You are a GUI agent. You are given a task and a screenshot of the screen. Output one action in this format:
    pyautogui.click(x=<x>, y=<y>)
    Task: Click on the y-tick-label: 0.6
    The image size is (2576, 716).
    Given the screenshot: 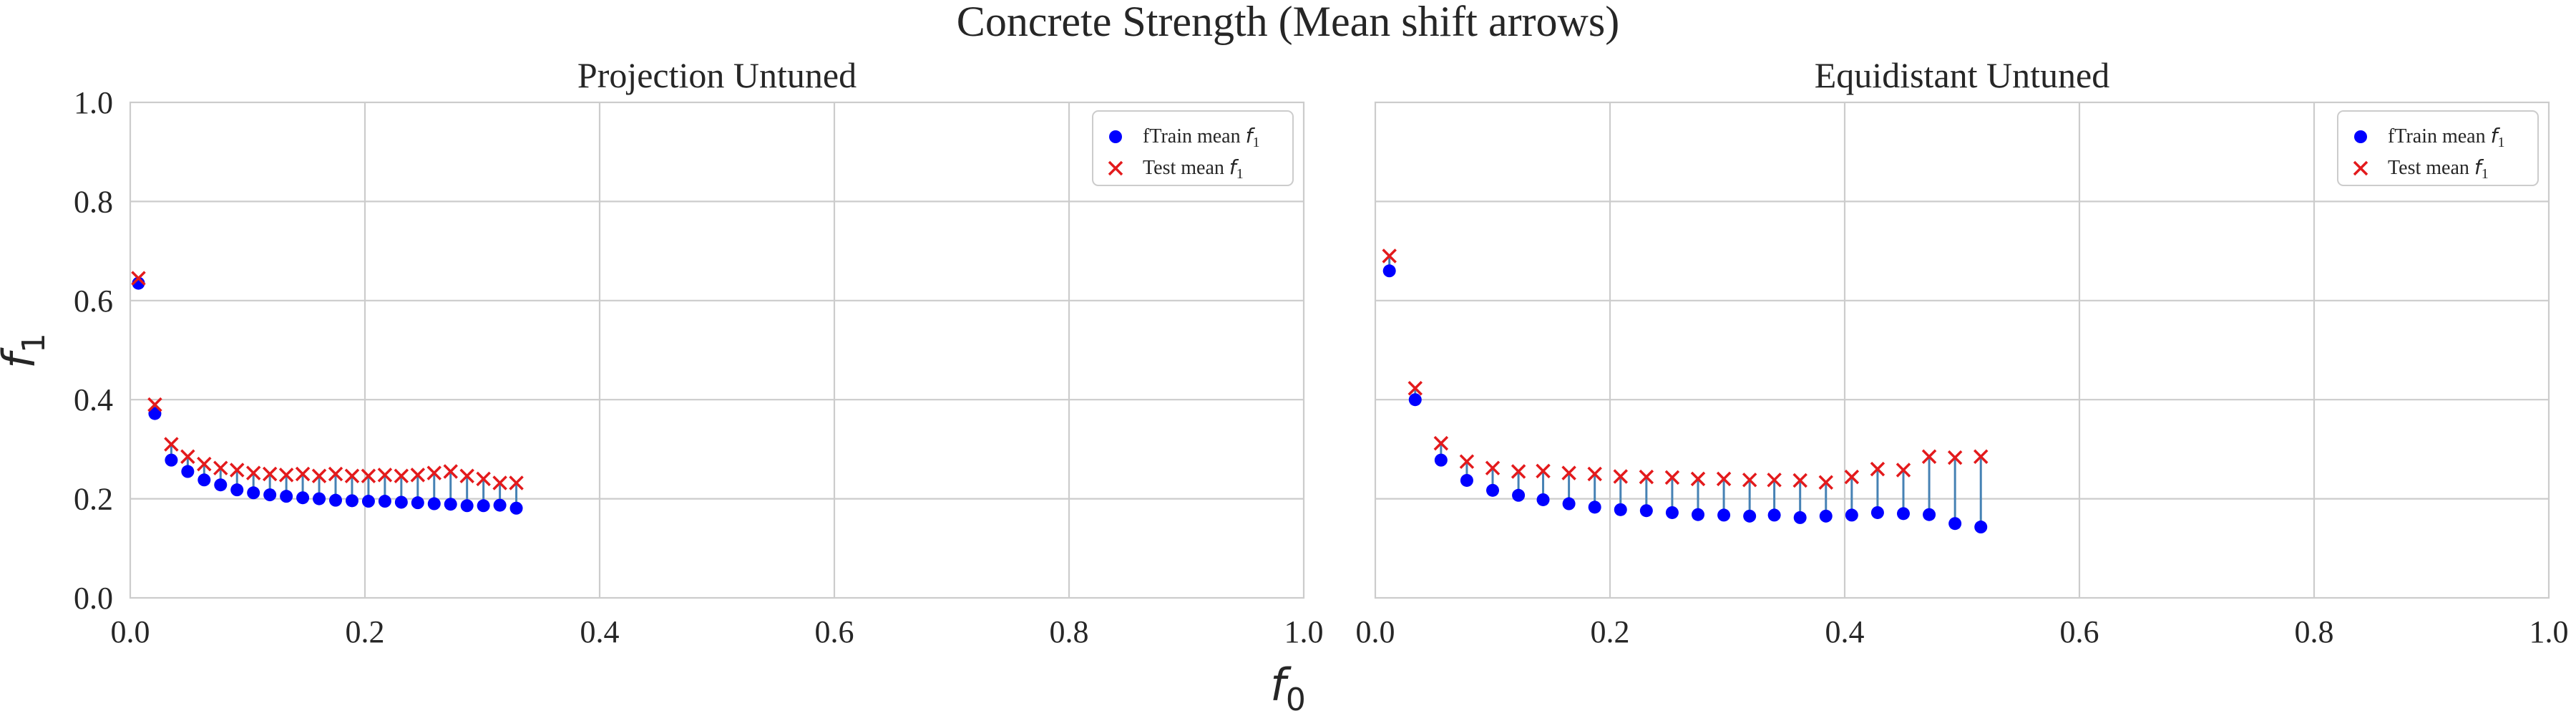 What is the action you would take?
    pyautogui.click(x=93, y=301)
    